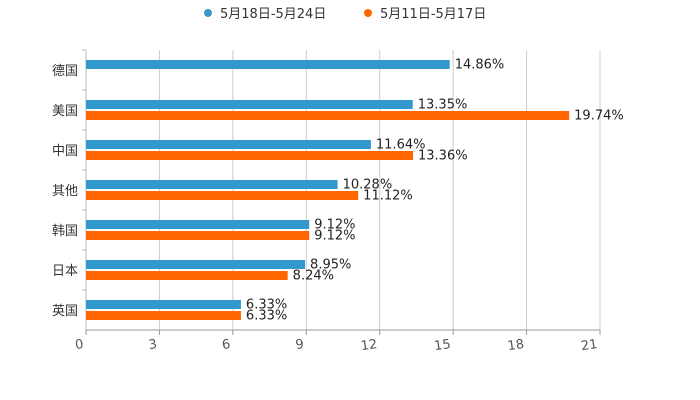  I want to click on category-label: 中国, so click(65, 151).